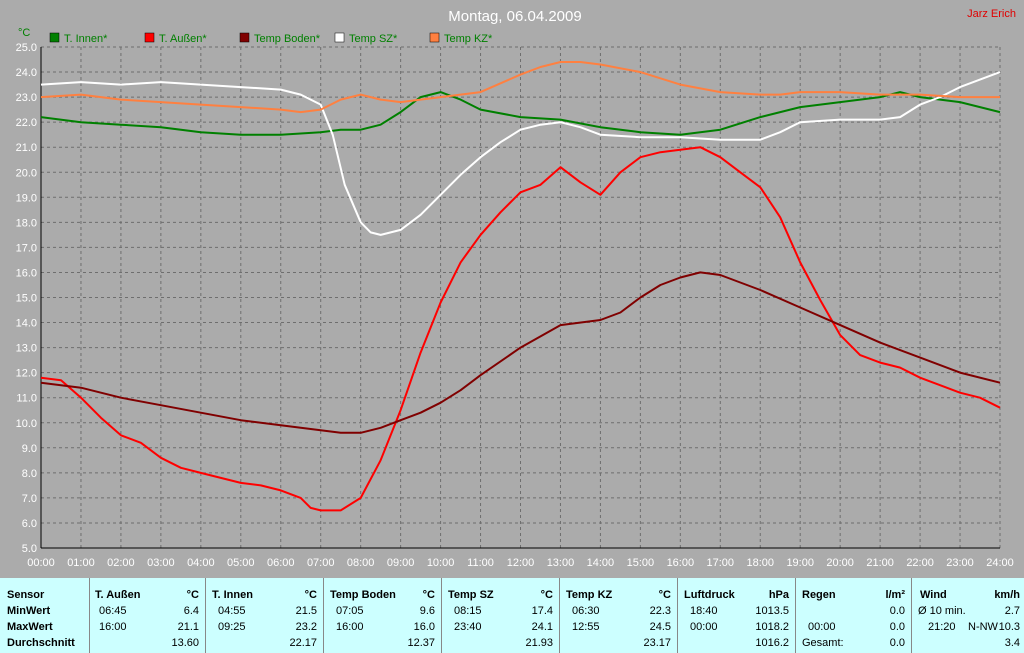  I want to click on stats-unit: l/m², so click(895, 595).